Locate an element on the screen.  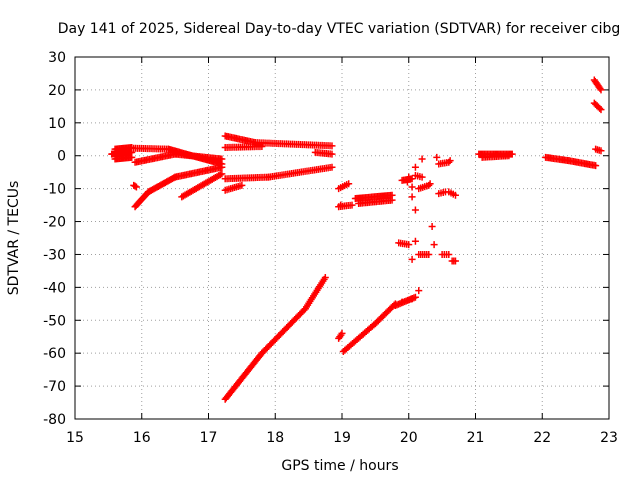
x-tick-label: 23 is located at coordinates (609, 438).